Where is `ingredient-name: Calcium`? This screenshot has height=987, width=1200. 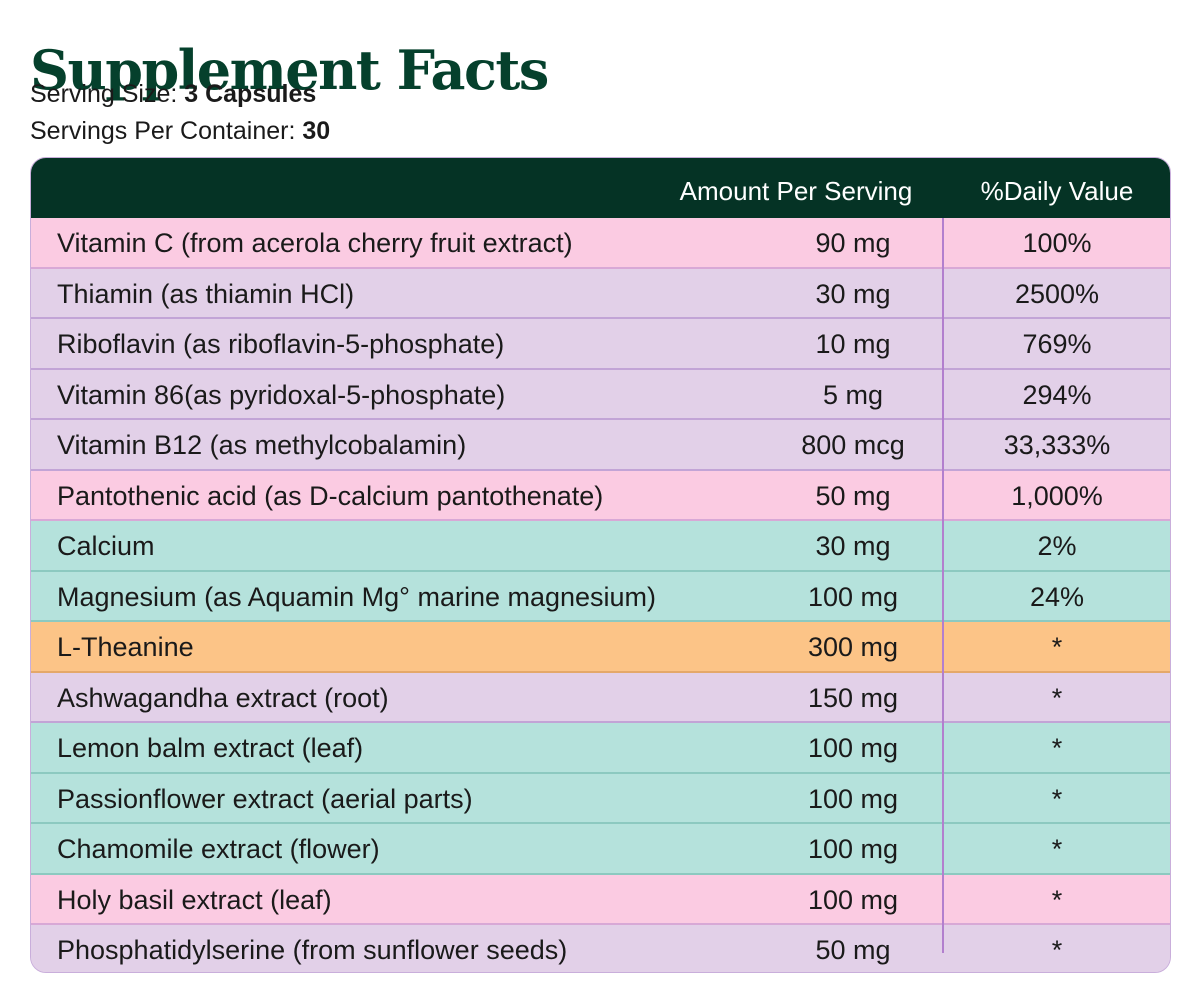 ingredient-name: Calcium is located at coordinates (106, 546).